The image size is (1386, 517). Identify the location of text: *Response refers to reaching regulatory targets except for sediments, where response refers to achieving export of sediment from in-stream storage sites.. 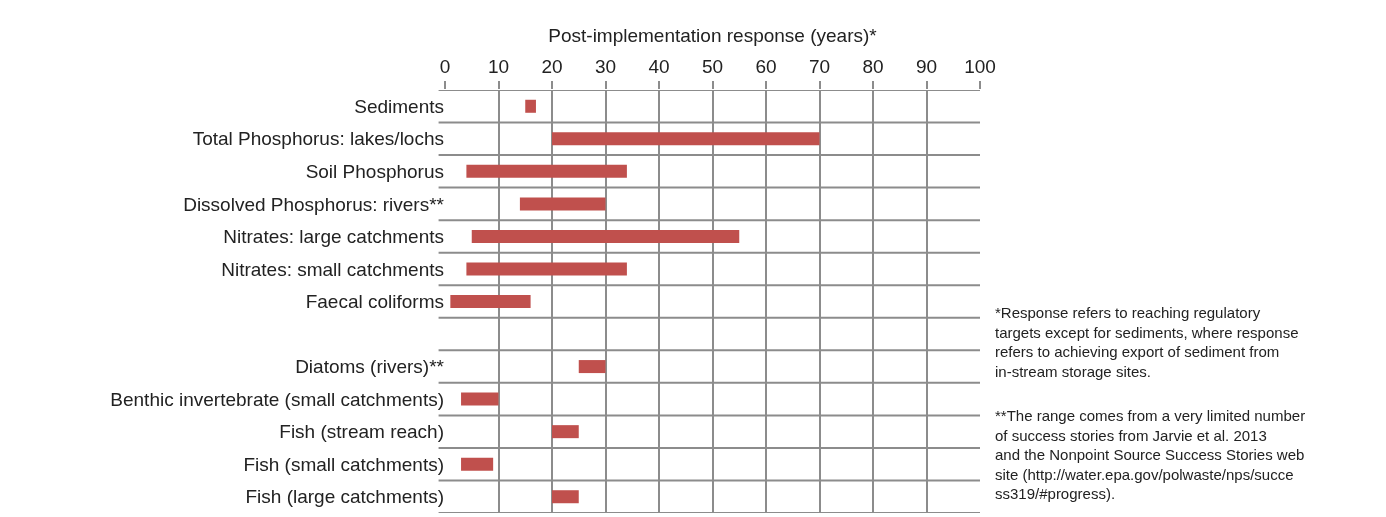
(1147, 342).